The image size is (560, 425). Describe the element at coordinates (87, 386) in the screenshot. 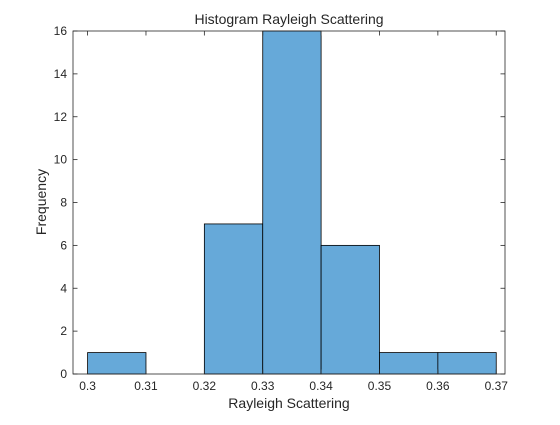

I see `x-tick-label: 0.3` at that location.